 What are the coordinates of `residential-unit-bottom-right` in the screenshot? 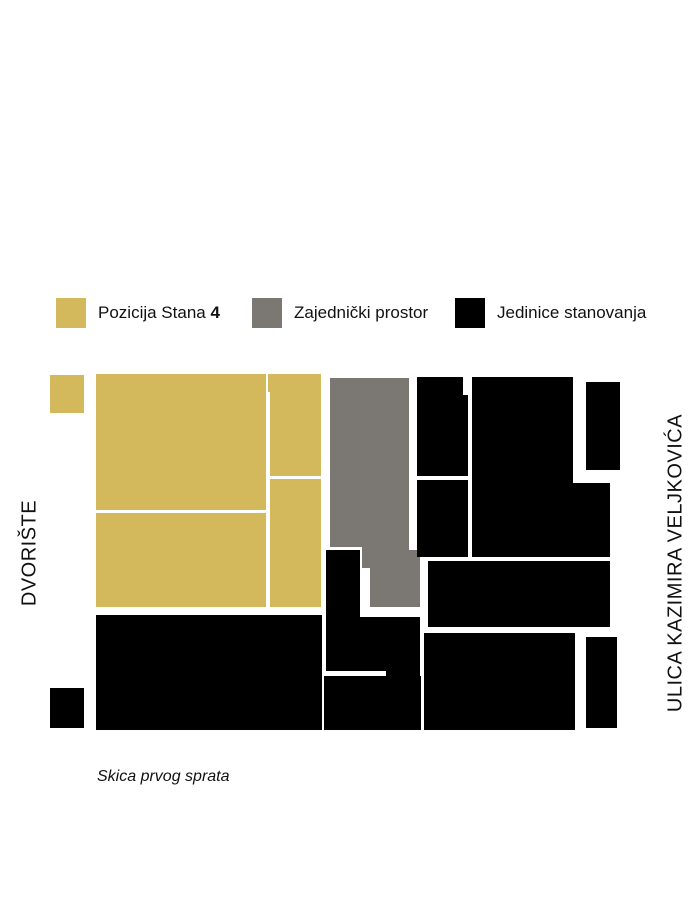 It's located at (499, 681).